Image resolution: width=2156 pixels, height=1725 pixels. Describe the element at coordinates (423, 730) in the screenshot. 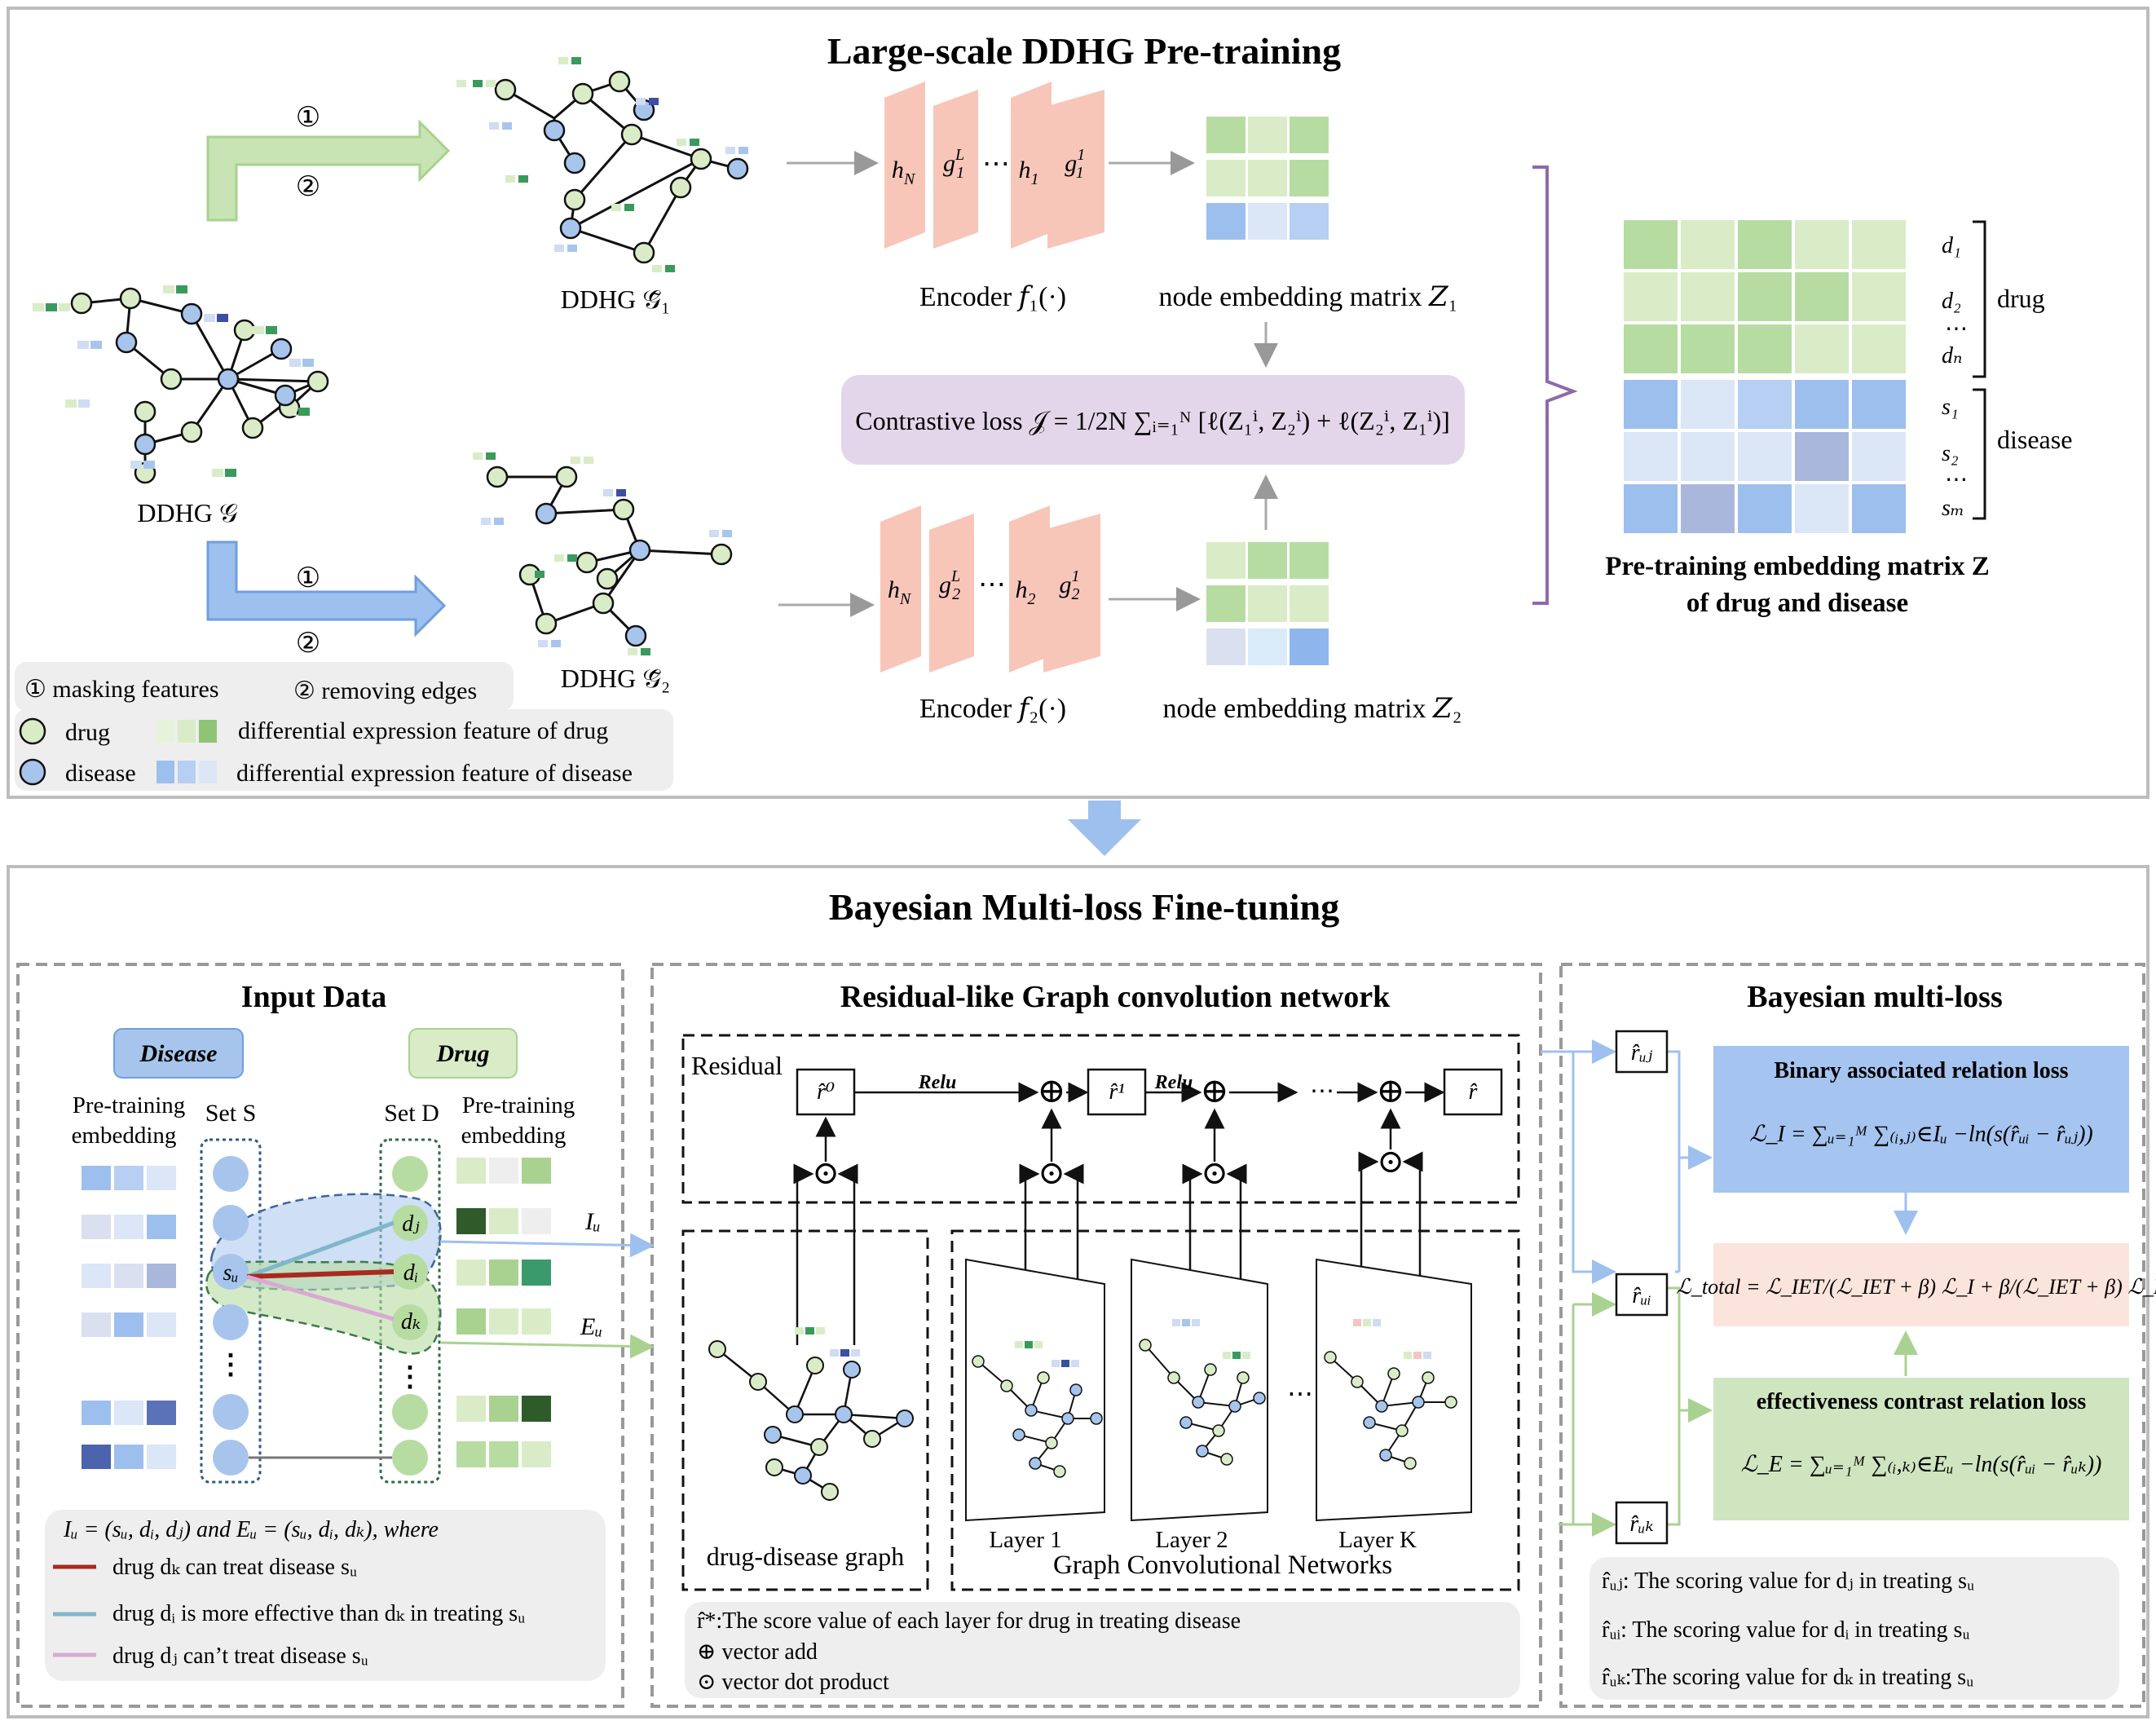

I see `legend-drug-feature: differential expression feature of drug` at that location.